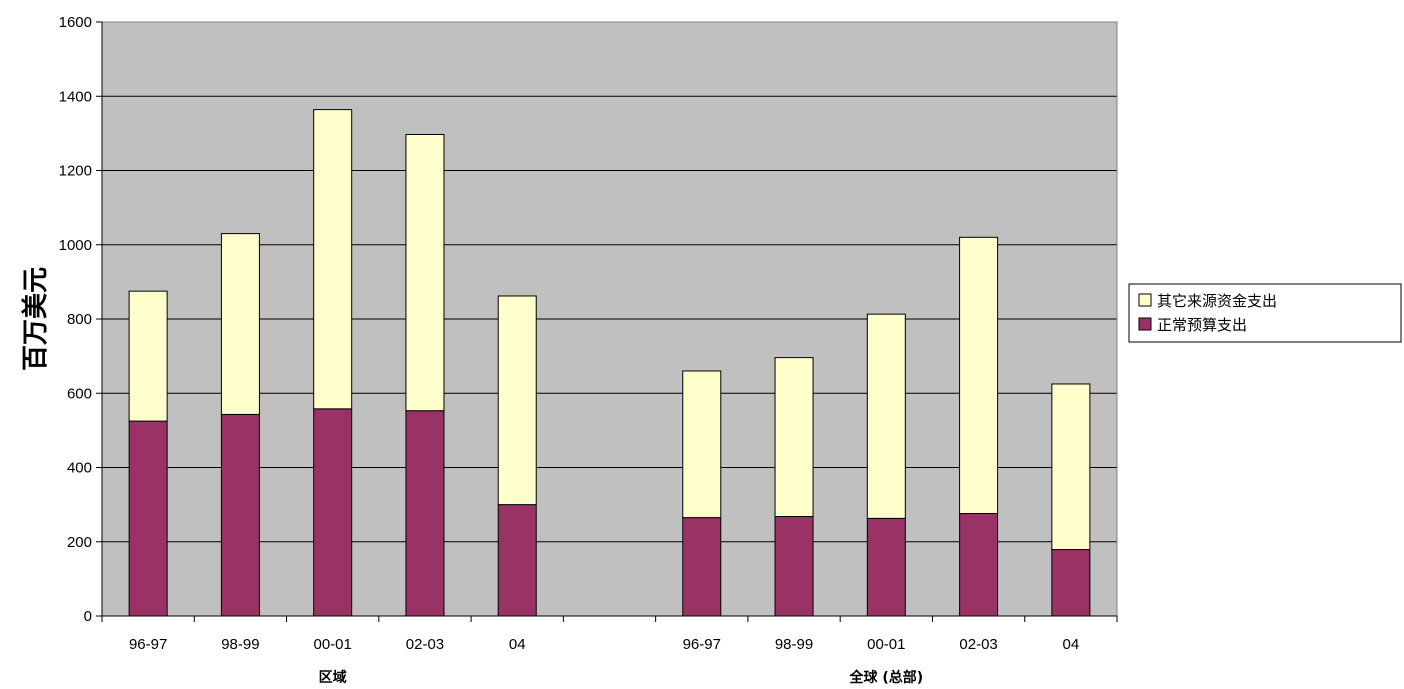 This screenshot has width=1404, height=689. What do you see at coordinates (75, 96) in the screenshot?
I see `y-tick-label: 1400` at bounding box center [75, 96].